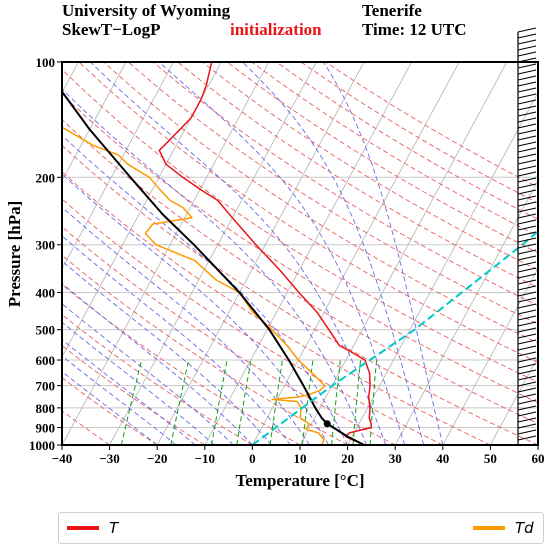 This screenshot has height=549, width=550. I want to click on x-tick-label: 30, so click(395, 458).